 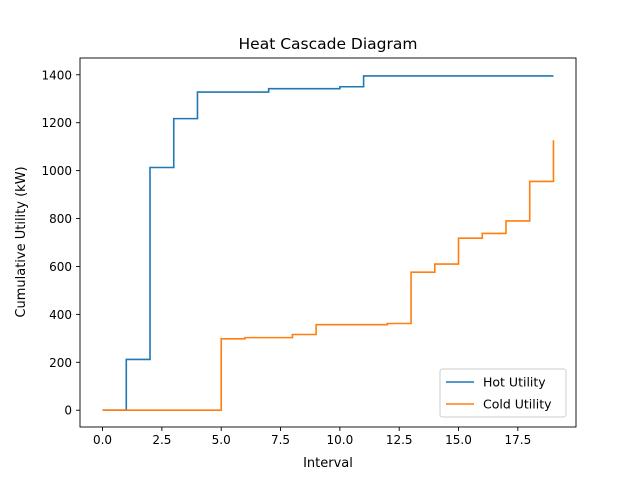 I want to click on y-tick-label: 0, so click(x=68, y=411).